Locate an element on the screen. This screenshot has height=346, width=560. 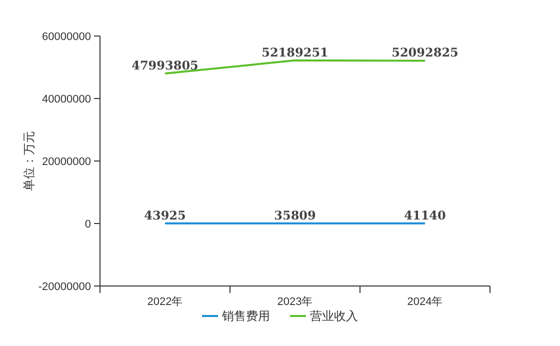
x-tick-label: 2024年 is located at coordinates (425, 302).